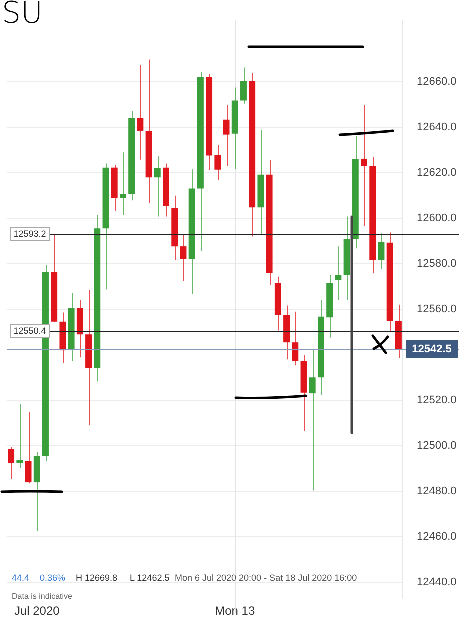 The image size is (459, 625). What do you see at coordinates (437, 446) in the screenshot?
I see `y-tick-label: 12500.0` at bounding box center [437, 446].